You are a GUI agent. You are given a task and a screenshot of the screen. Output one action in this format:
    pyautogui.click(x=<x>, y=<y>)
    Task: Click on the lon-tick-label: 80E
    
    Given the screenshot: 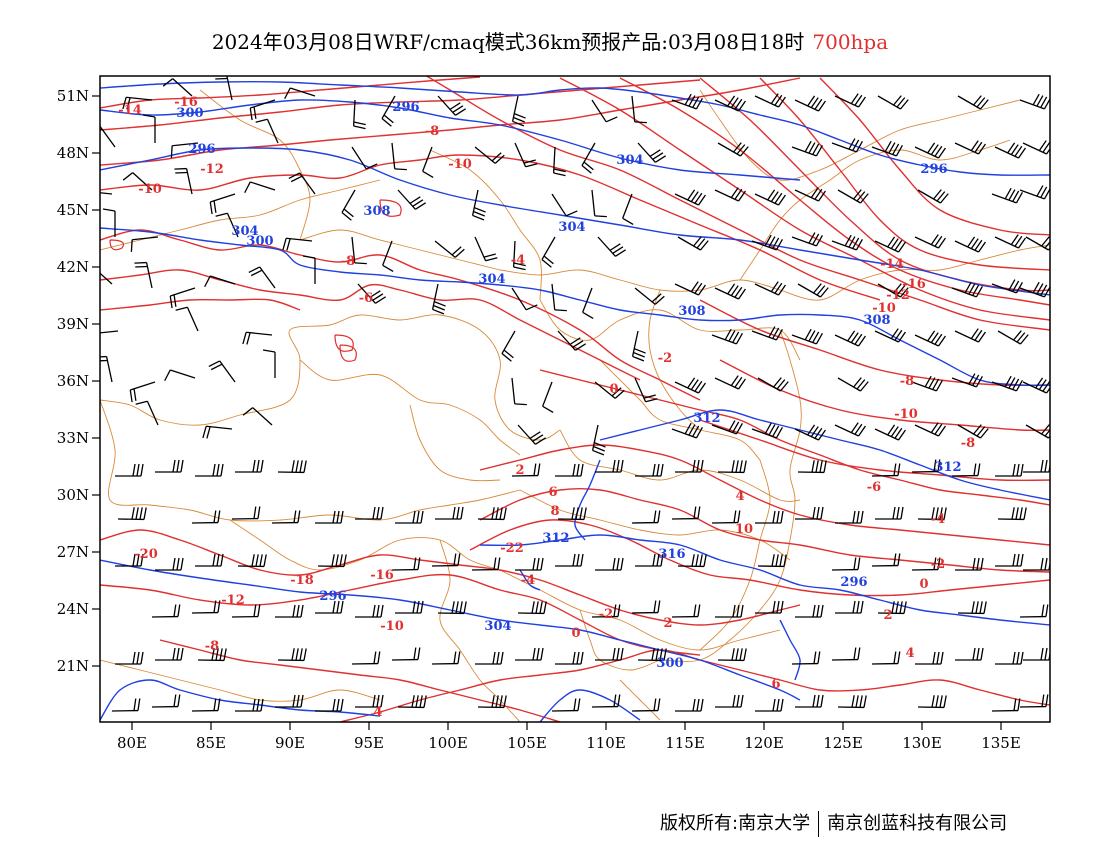 What is the action you would take?
    pyautogui.click(x=132, y=743)
    